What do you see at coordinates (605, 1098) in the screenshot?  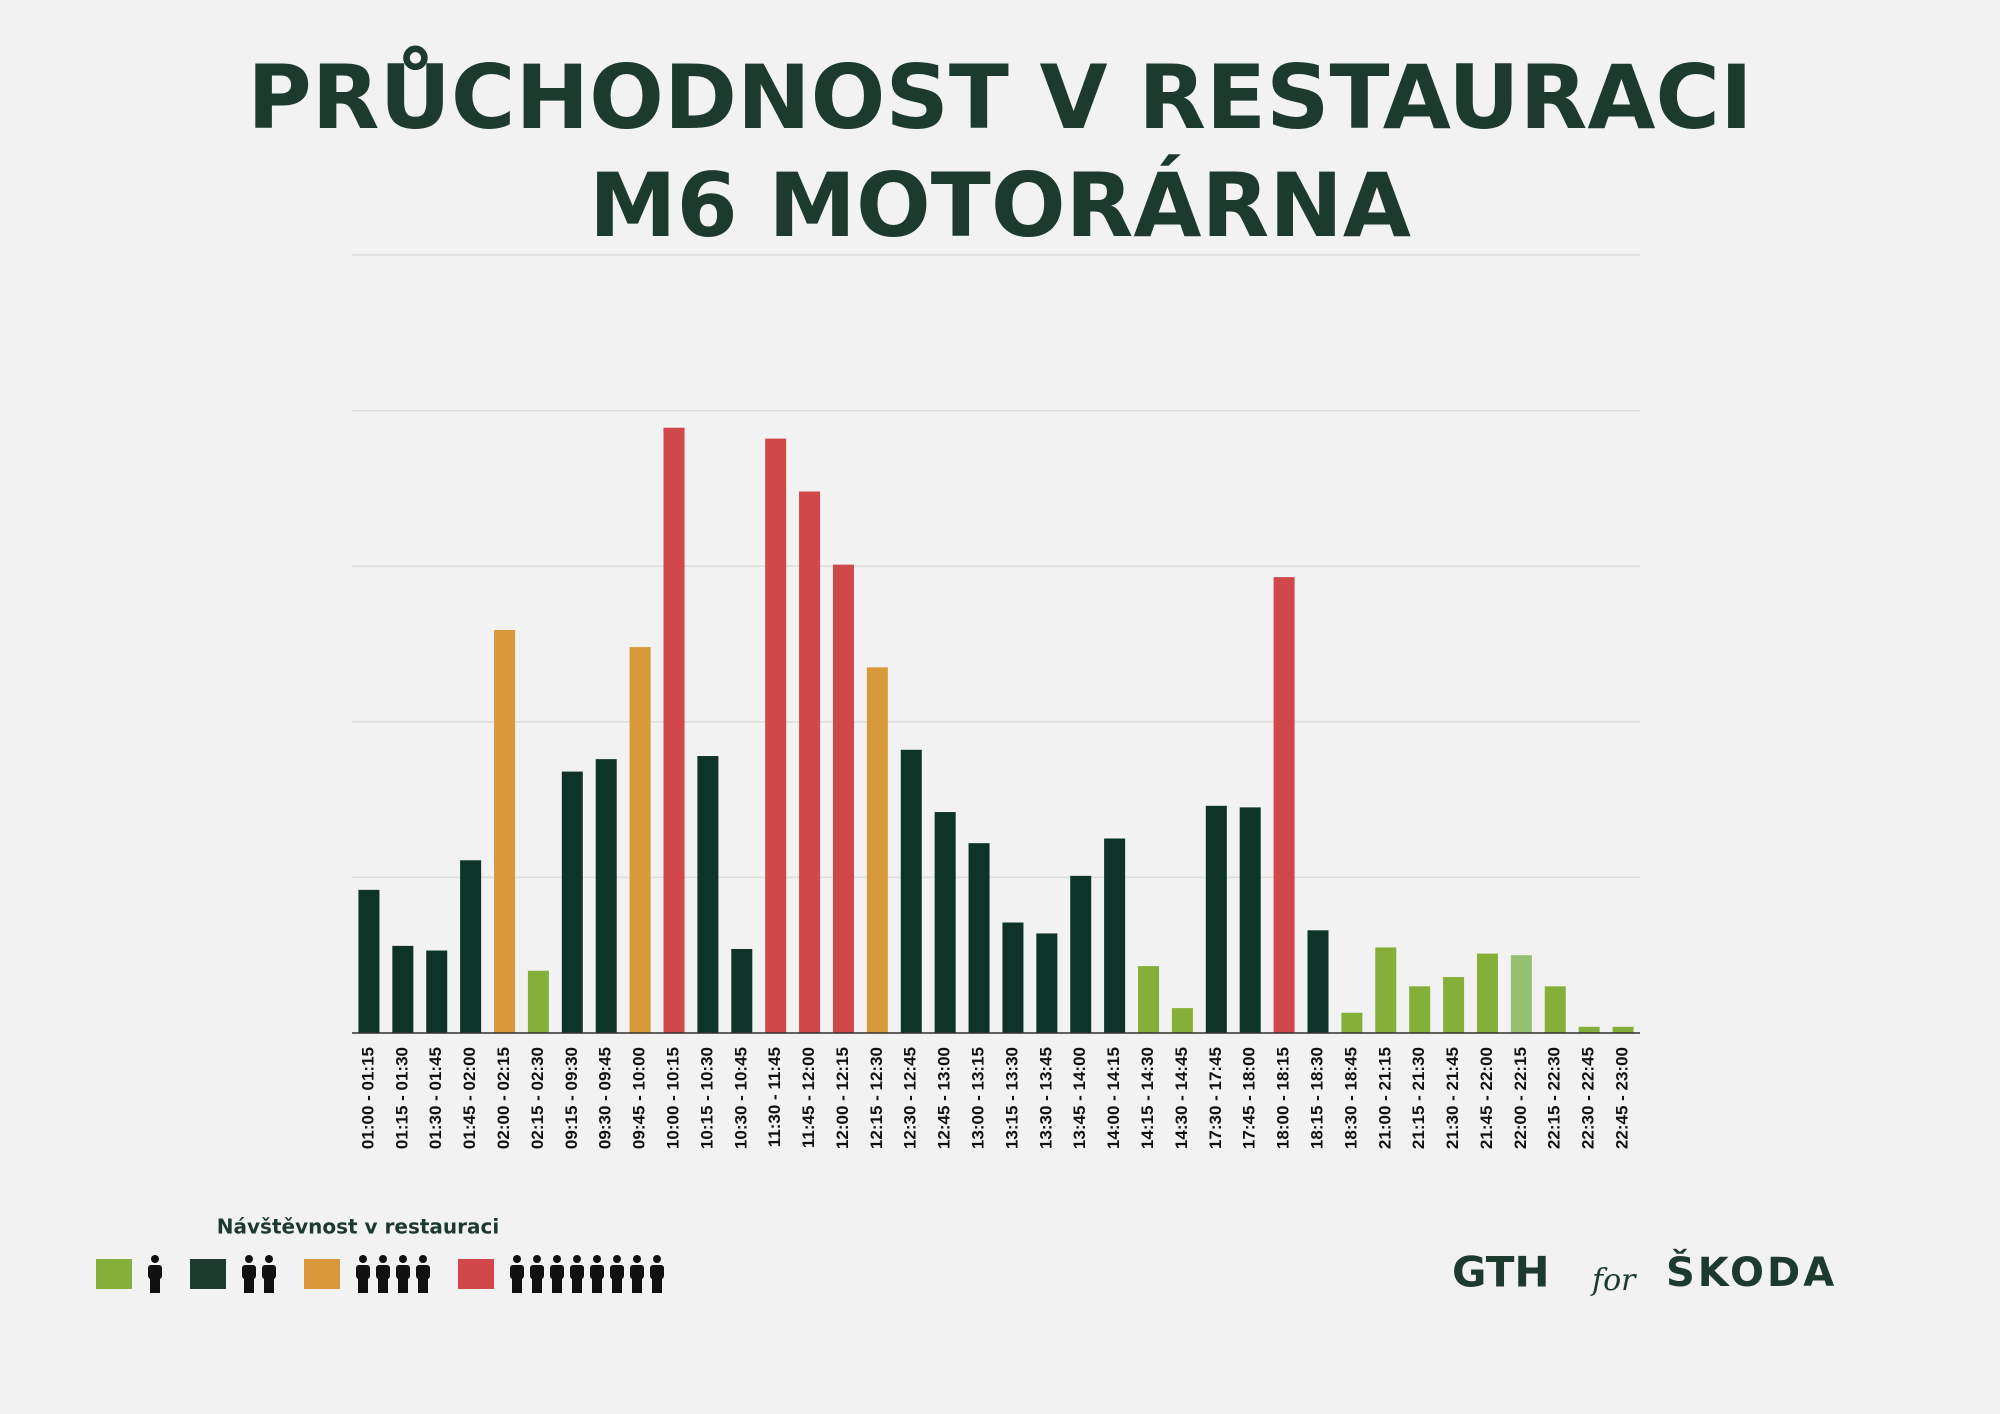 I see `x-tick-label: 09:30 - 09:45` at bounding box center [605, 1098].